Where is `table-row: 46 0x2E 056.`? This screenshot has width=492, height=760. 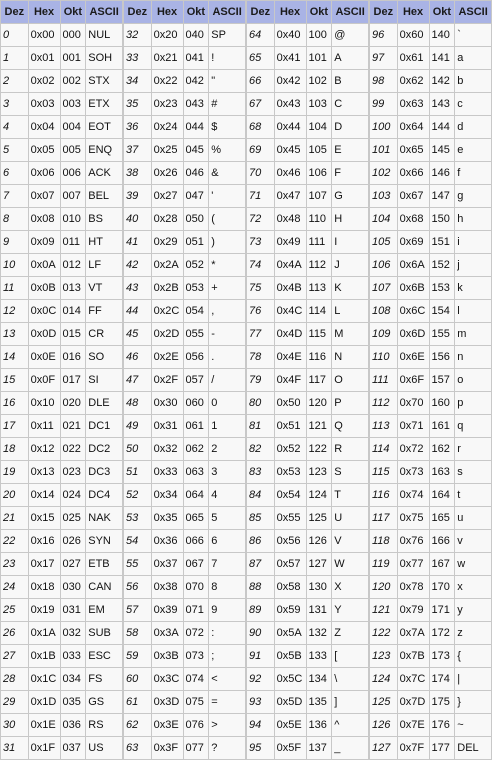
table-row: 46 0x2E 056. is located at coordinates (184, 357).